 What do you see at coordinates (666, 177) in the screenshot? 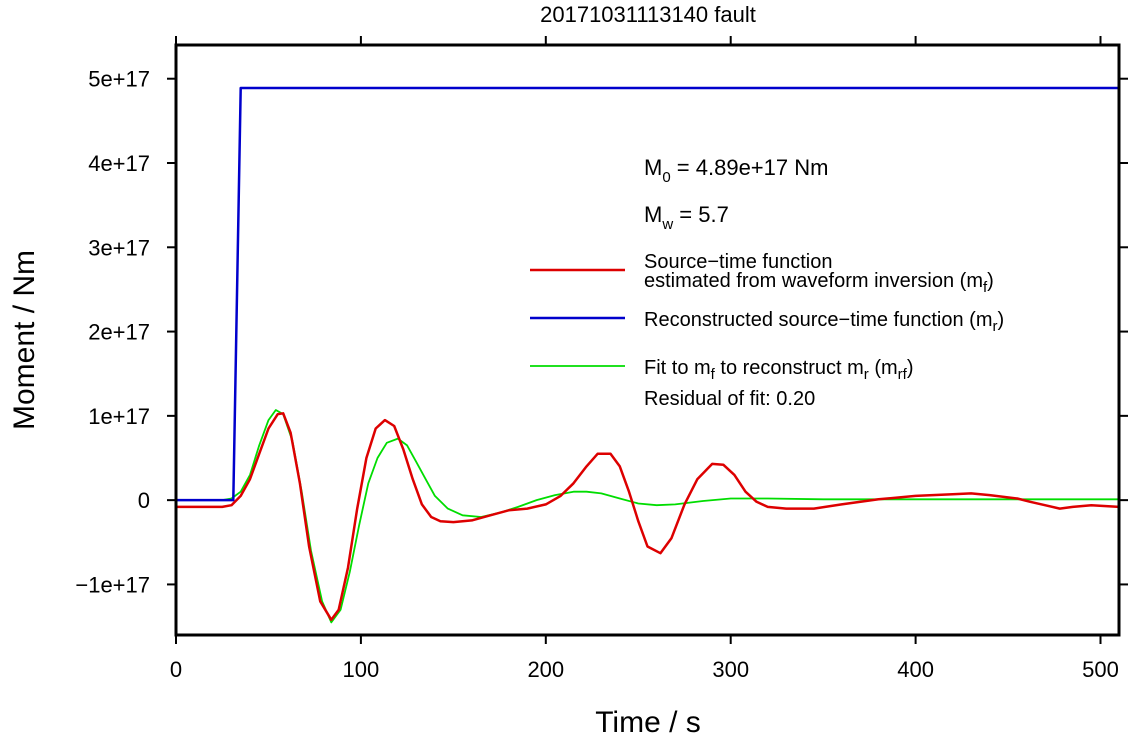
I see `m0-sub: 0` at bounding box center [666, 177].